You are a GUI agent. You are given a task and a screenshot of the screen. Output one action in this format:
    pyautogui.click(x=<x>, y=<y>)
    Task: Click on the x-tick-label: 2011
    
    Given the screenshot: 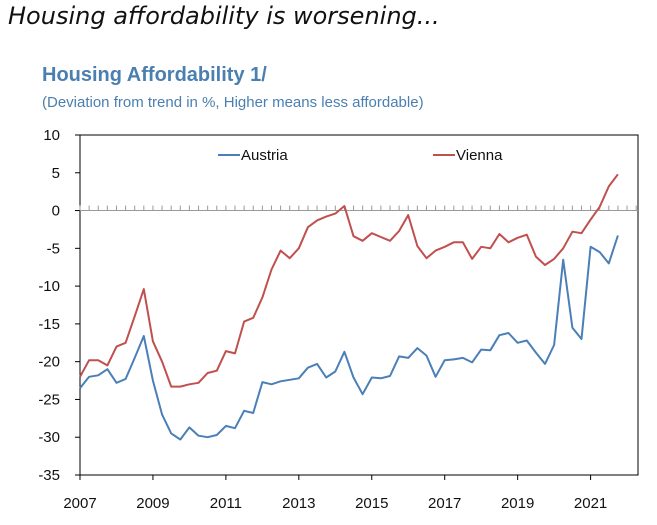 What is the action you would take?
    pyautogui.click(x=226, y=503)
    